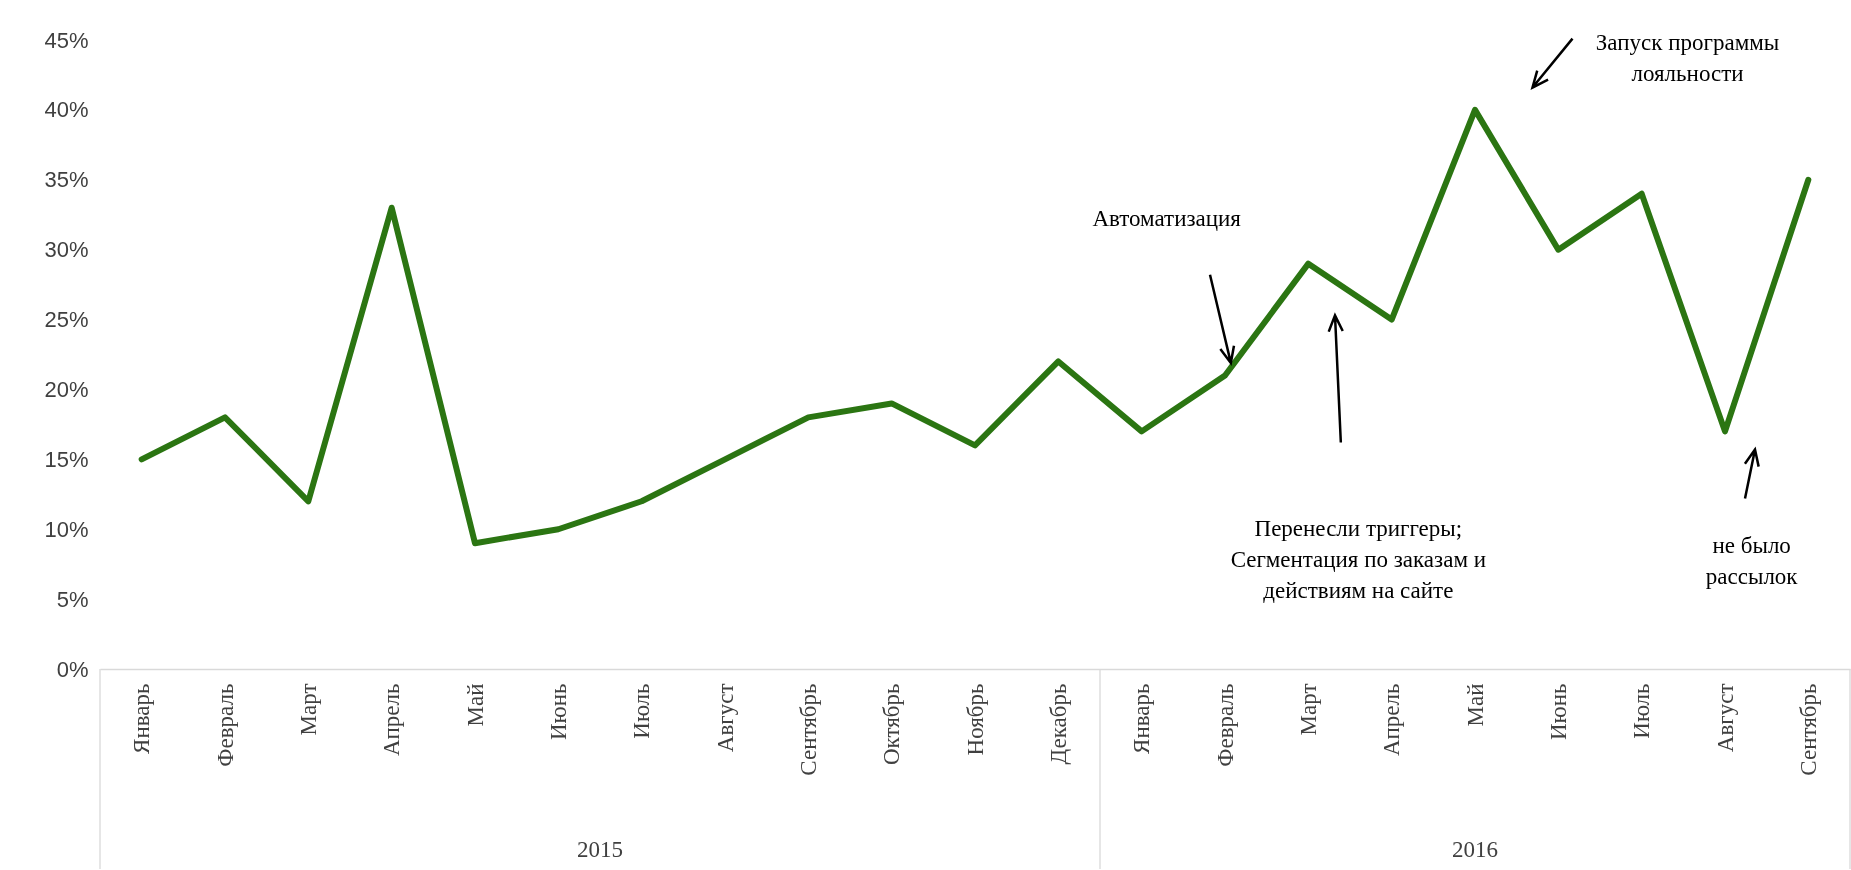 The width and height of the screenshot is (1851, 870). I want to click on y-tick-label: 40%, so click(66, 110).